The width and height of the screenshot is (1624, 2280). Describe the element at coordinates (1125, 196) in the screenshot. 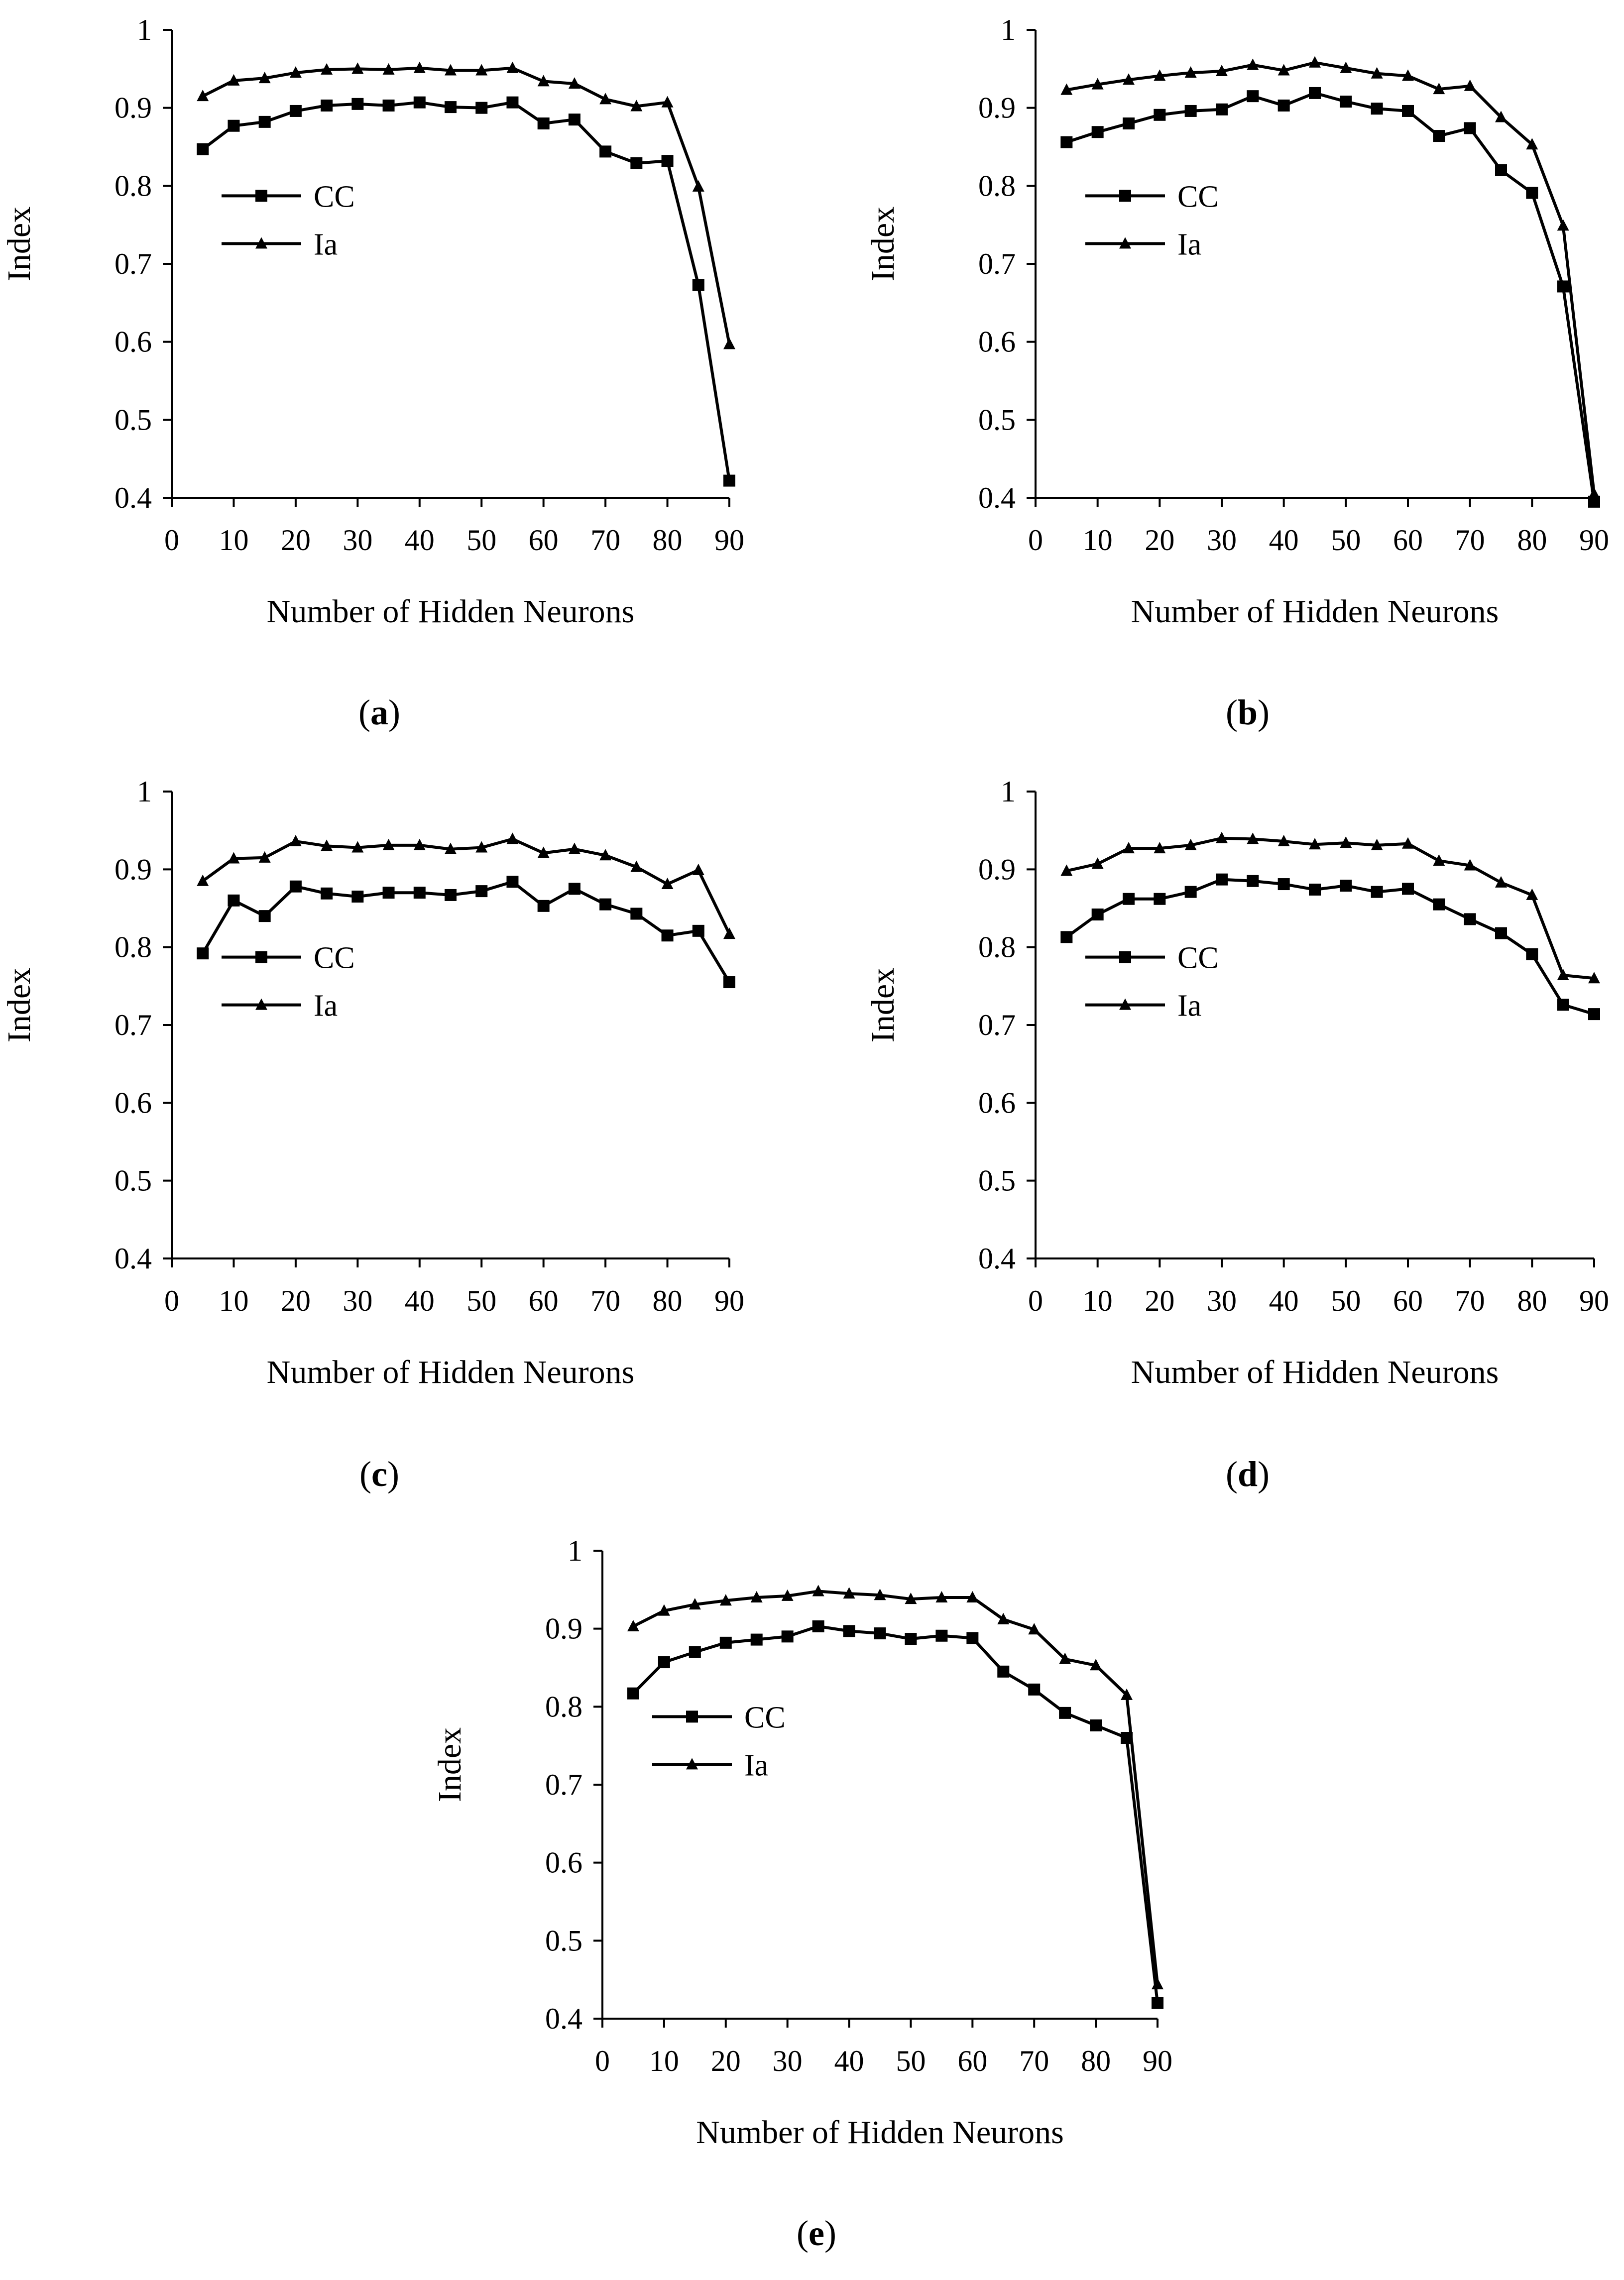

I see `square-marker-icon` at that location.